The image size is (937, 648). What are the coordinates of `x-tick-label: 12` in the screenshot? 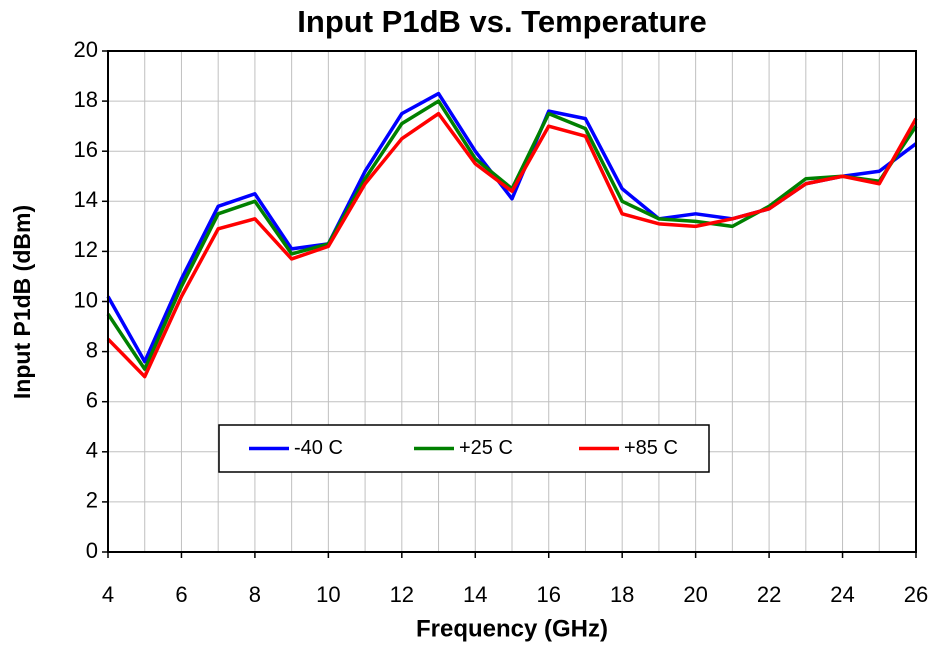 It's located at (402, 594).